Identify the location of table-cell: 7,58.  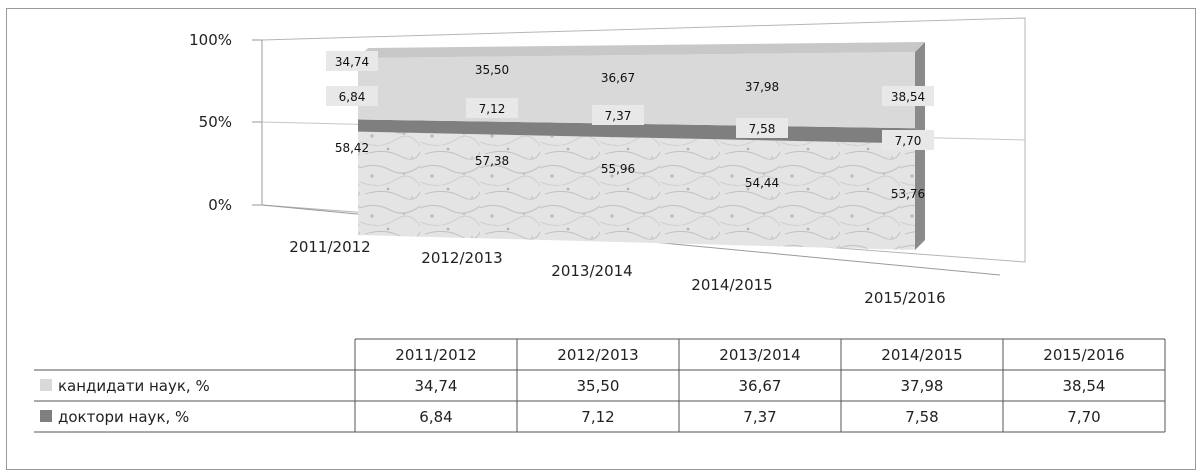
(921, 417).